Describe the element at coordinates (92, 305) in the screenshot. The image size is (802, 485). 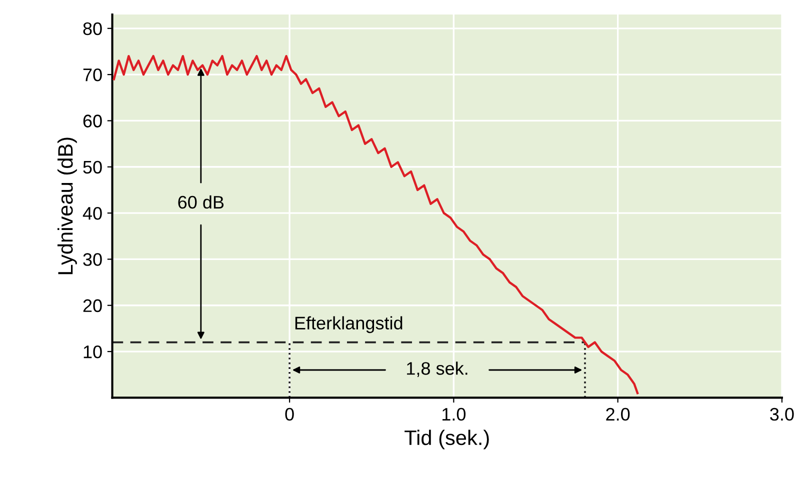
I see `y-tick-label: 20` at that location.